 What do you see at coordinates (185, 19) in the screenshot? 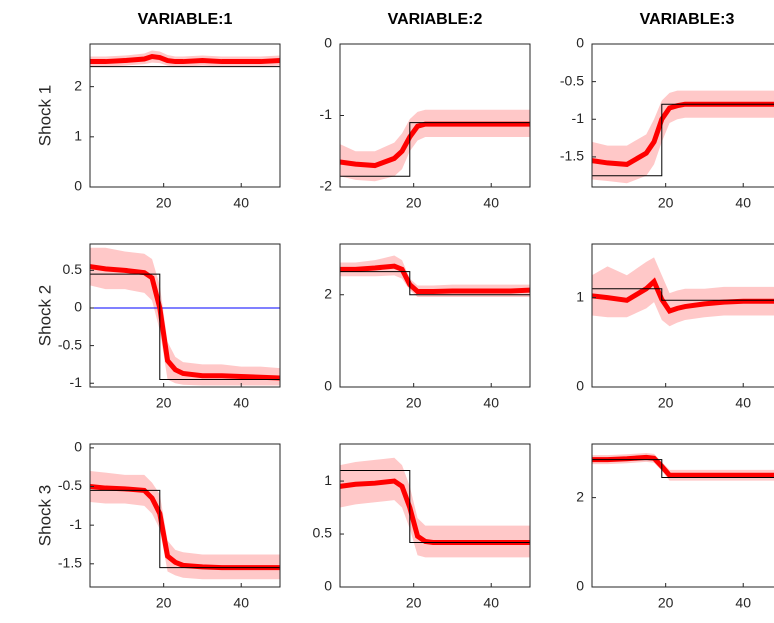
I see `panel-title: VARIABLE:1` at bounding box center [185, 19].